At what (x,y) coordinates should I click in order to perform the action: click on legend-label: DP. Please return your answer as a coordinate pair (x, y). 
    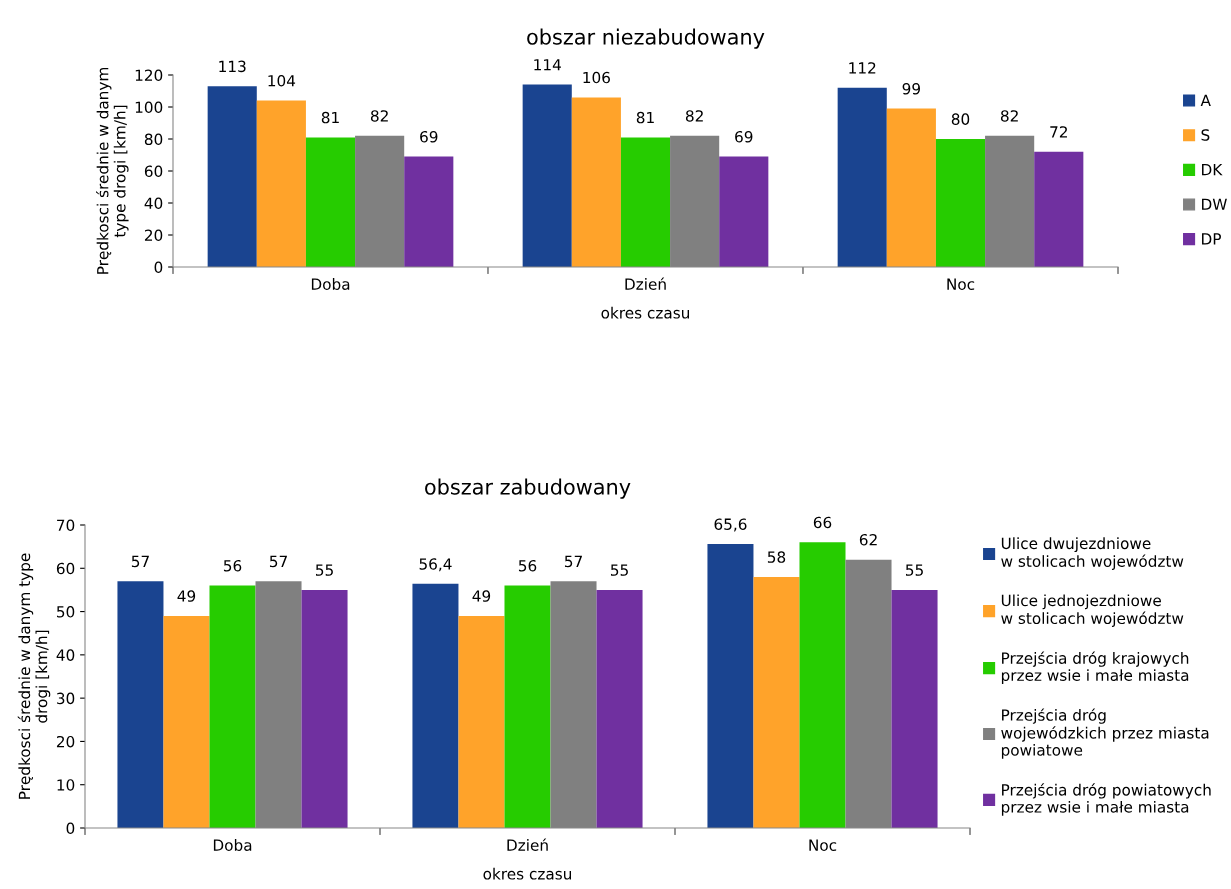
    Looking at the image, I should click on (1211, 239).